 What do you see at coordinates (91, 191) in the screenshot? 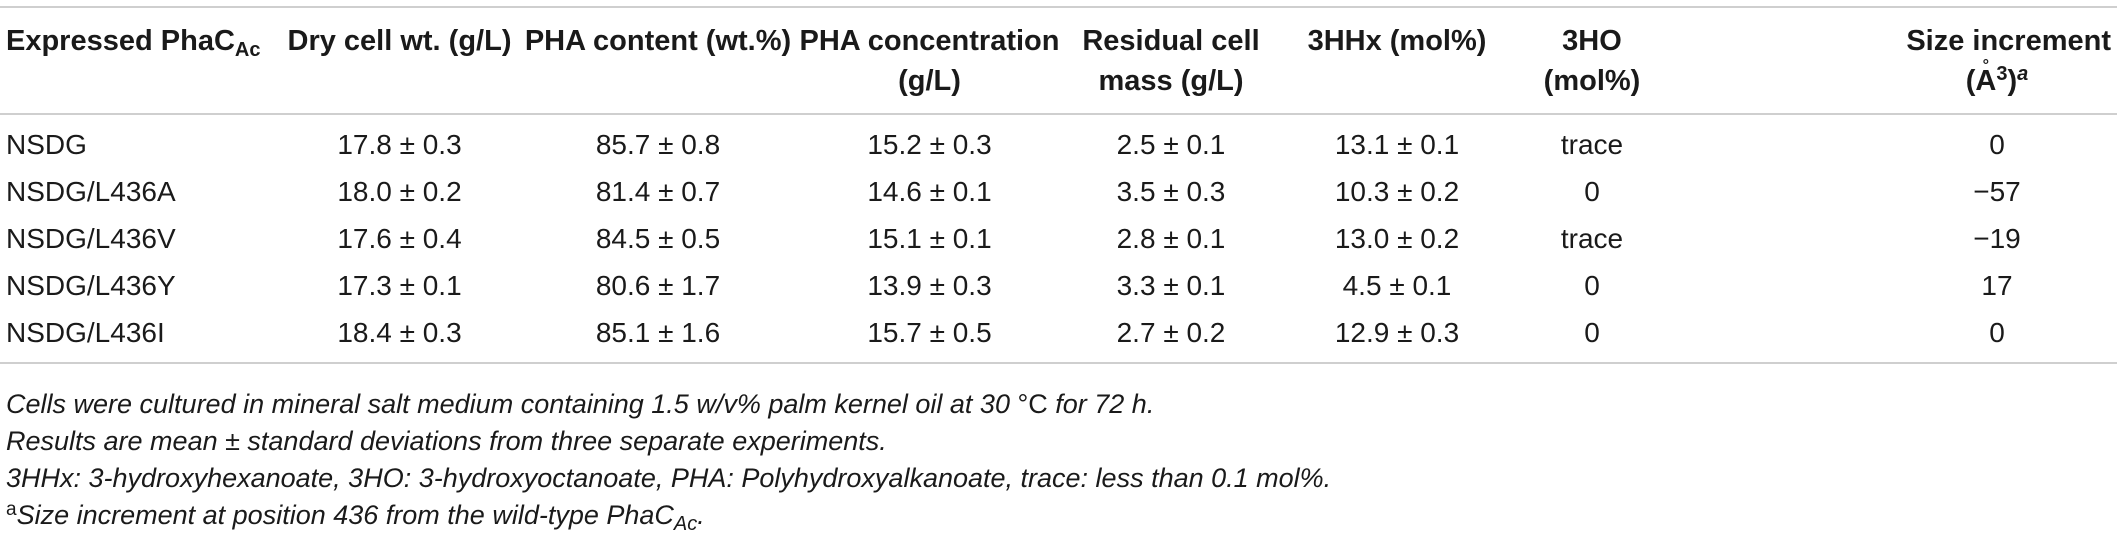
I see `cell-expressed-phac: NSDG/L436A` at bounding box center [91, 191].